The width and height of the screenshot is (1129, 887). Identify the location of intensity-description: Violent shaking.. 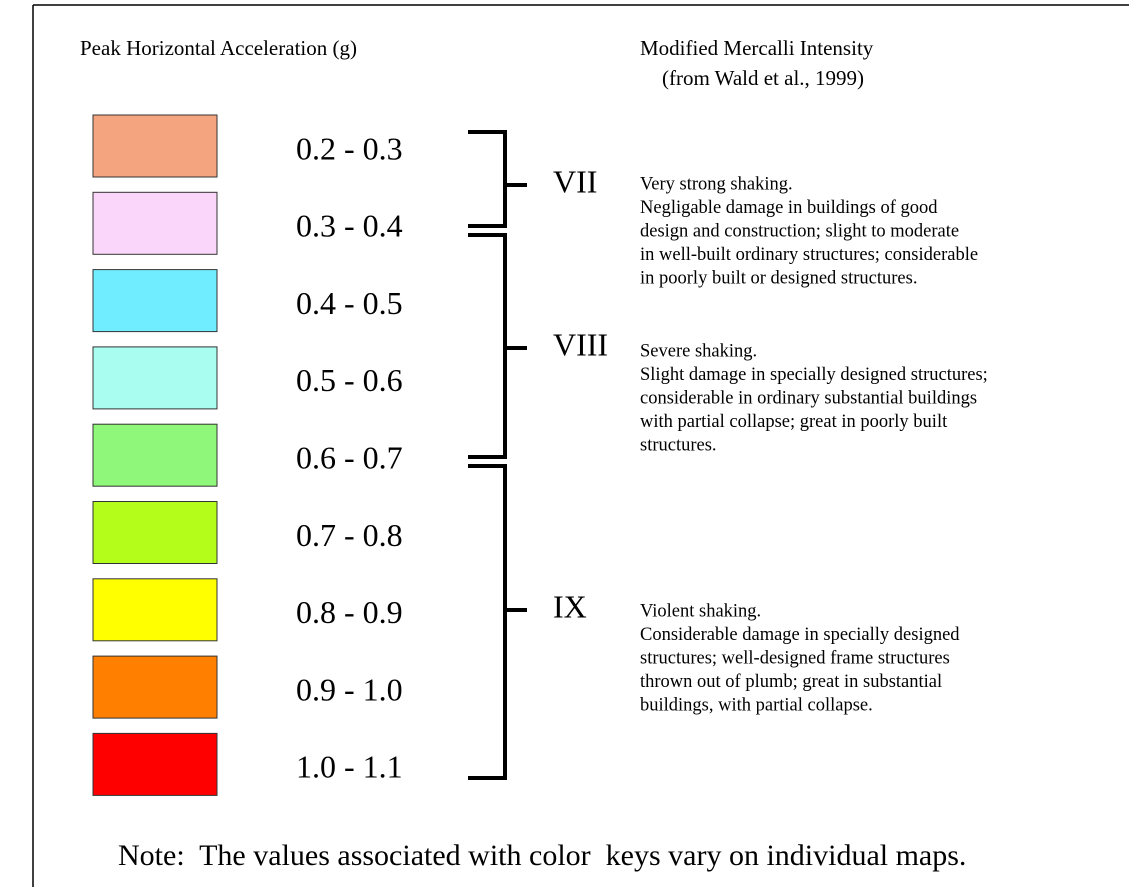
(700, 611).